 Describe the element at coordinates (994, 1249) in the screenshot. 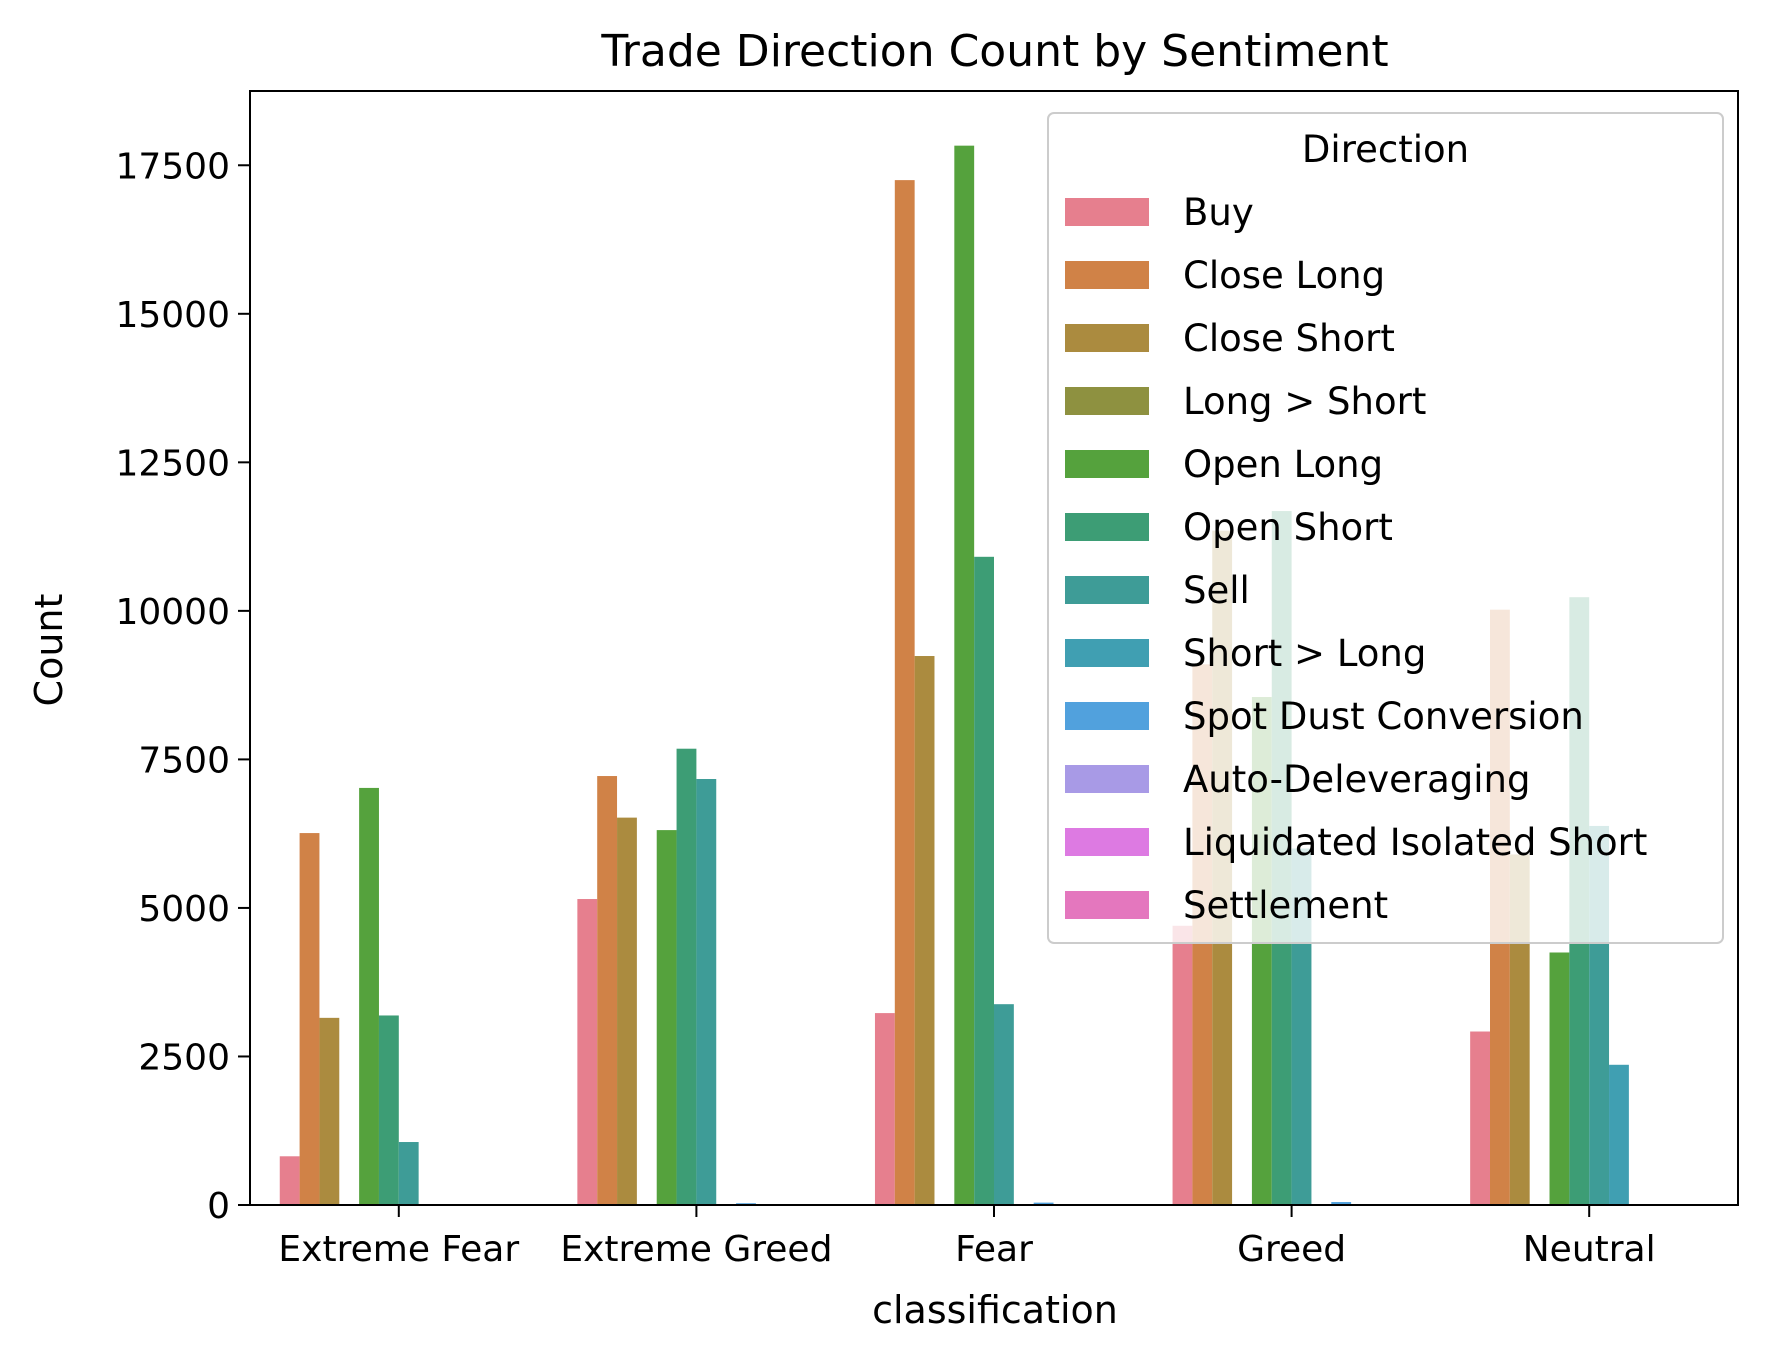

I see `x-tick-label: Fear` at that location.